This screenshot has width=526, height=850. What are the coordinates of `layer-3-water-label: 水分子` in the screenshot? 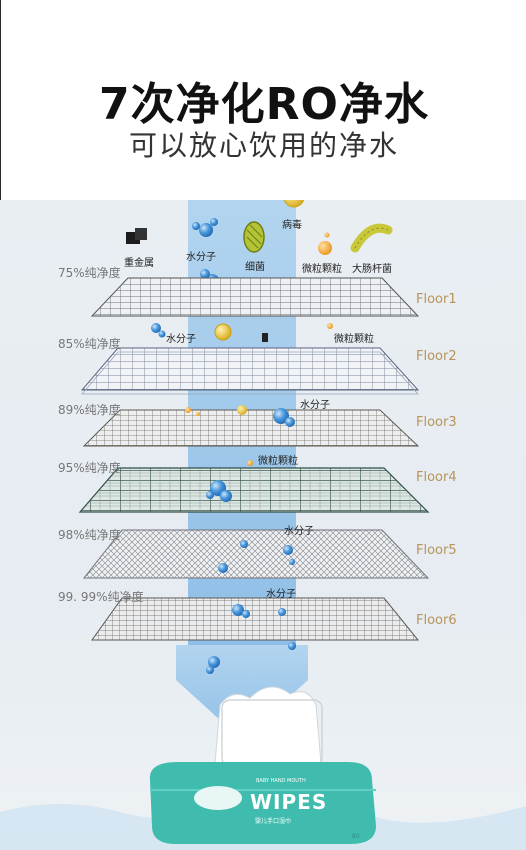 It's located at (315, 405).